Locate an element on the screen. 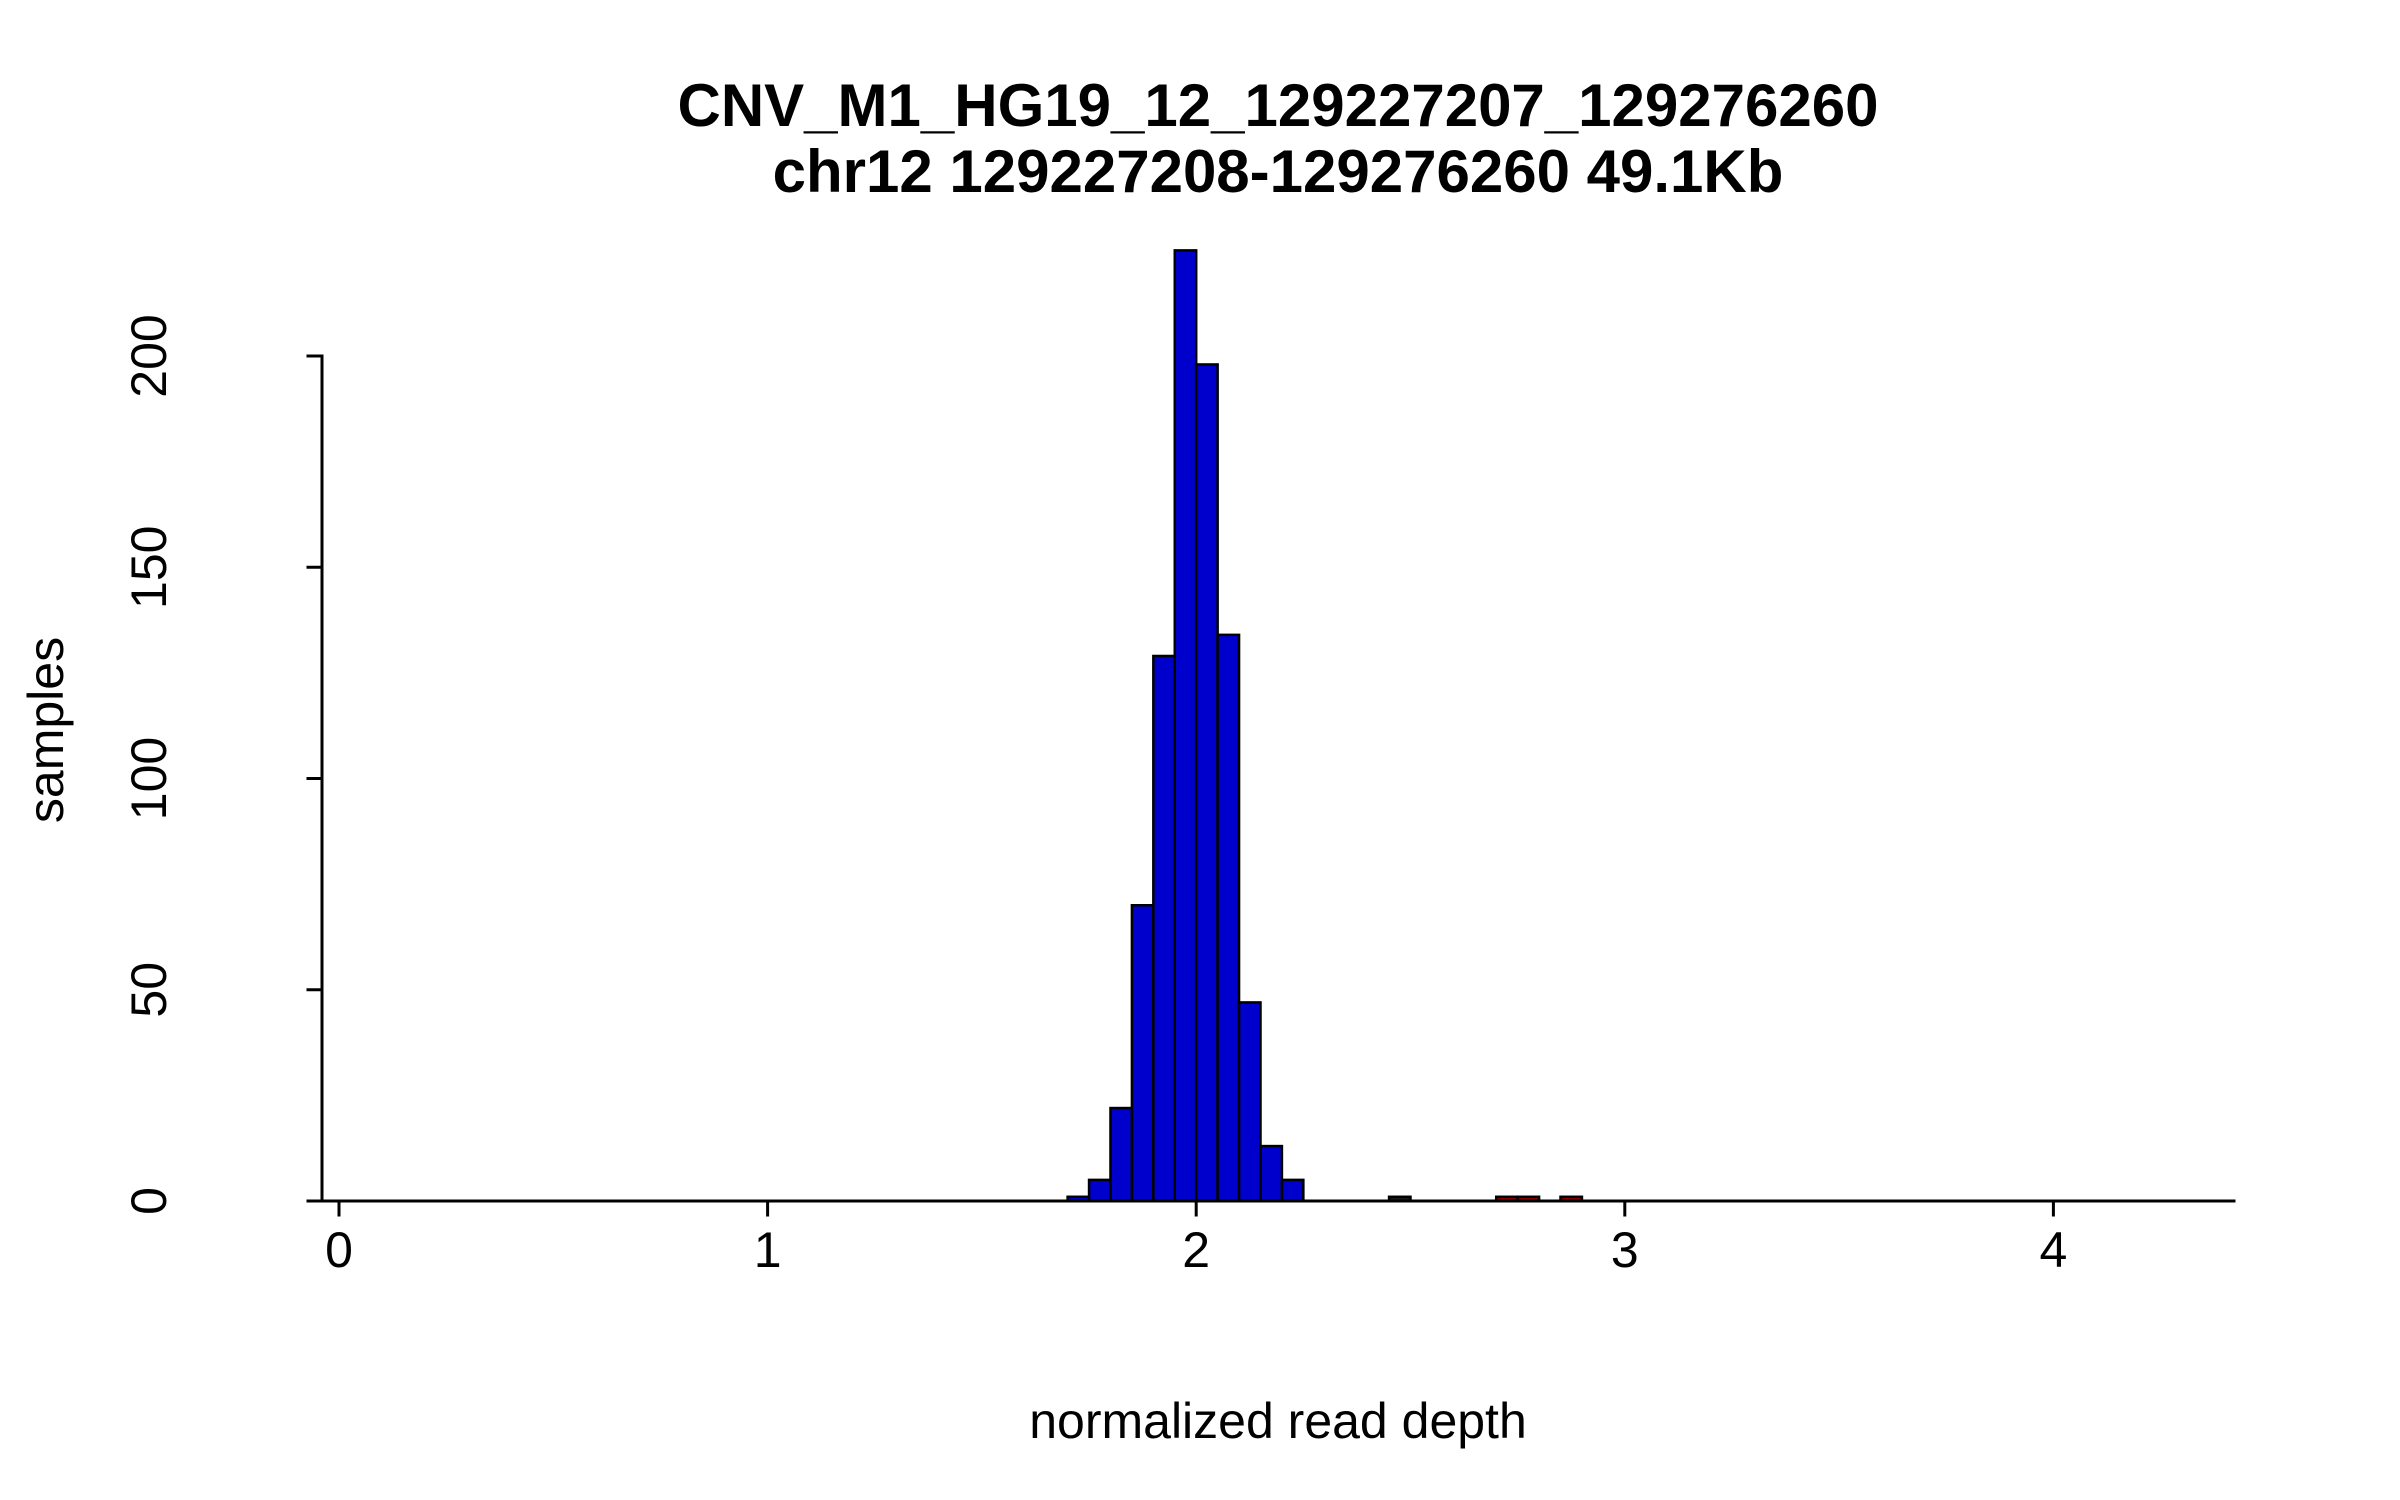  x-tick-label: 2 is located at coordinates (1196, 1250).